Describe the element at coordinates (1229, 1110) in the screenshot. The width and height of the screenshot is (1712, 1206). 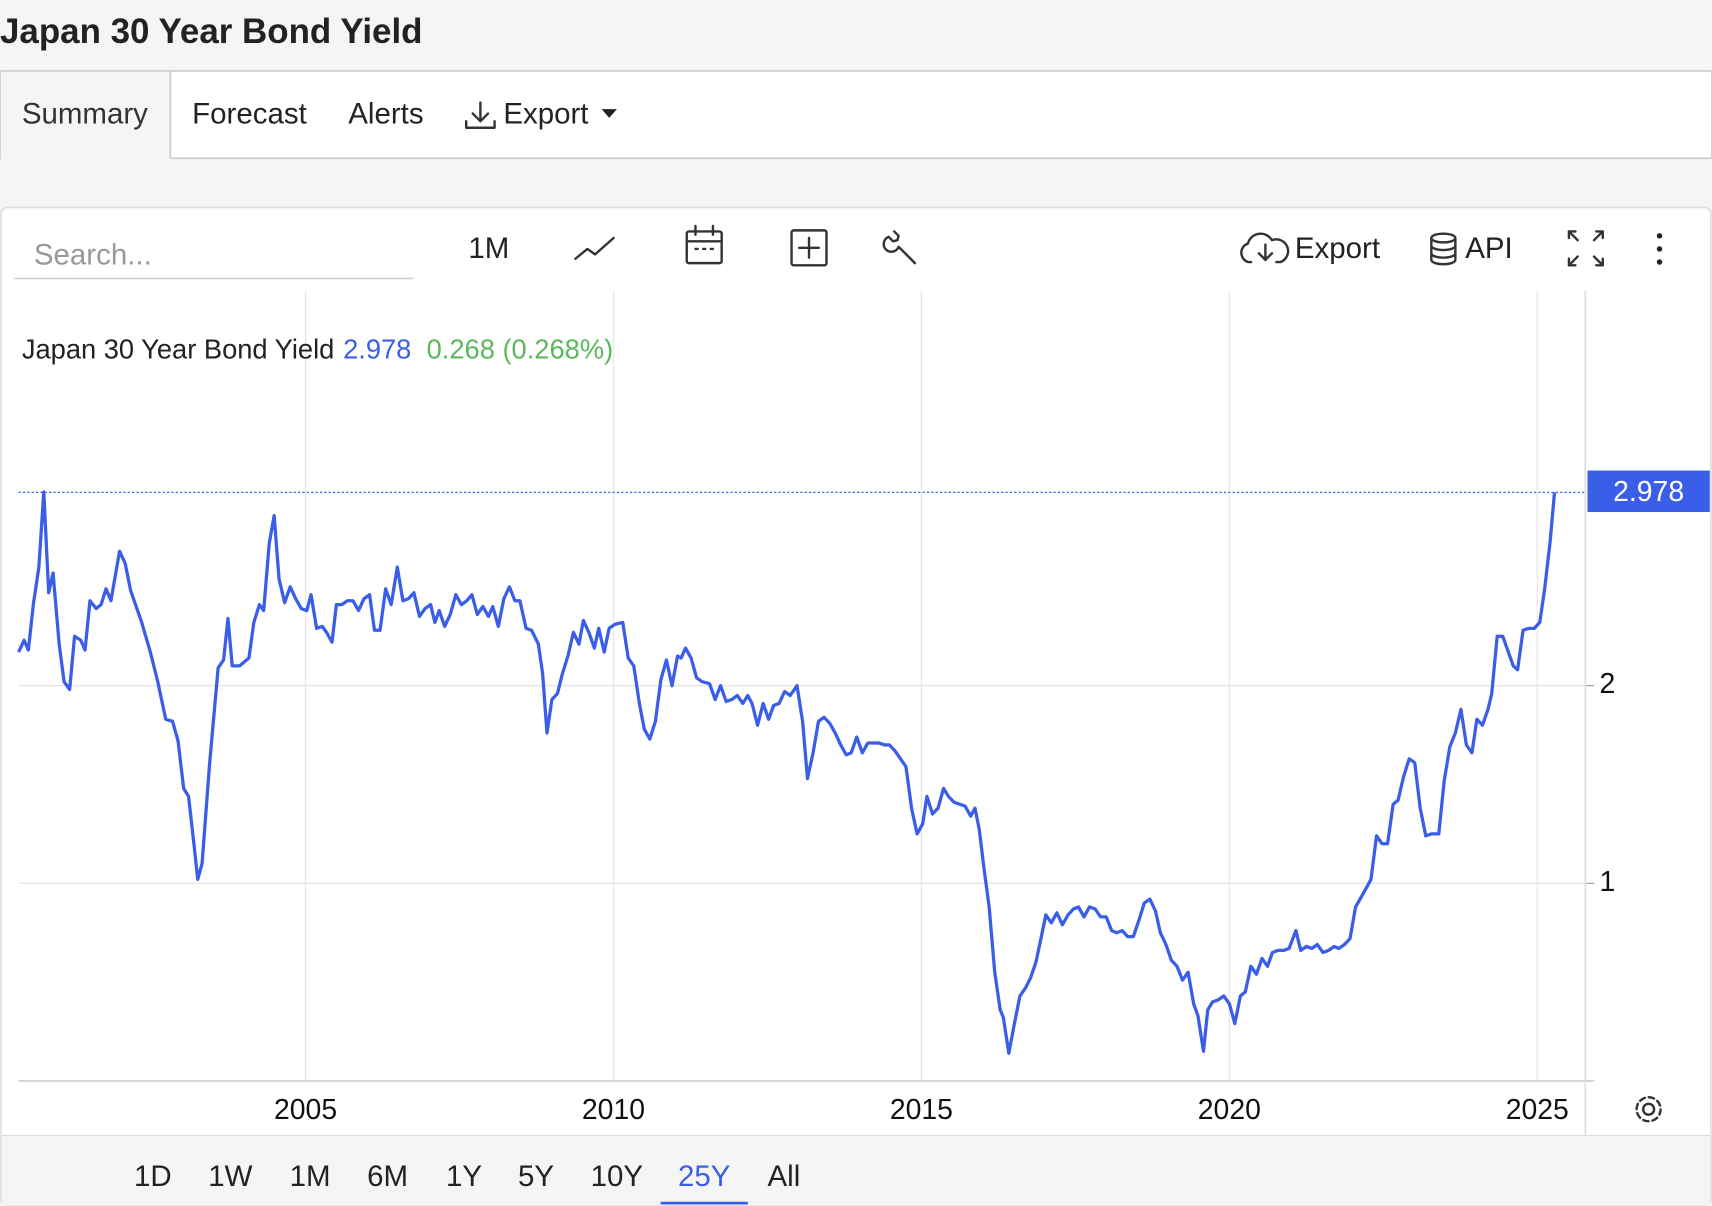
I see `x-tick-label: 2020` at that location.